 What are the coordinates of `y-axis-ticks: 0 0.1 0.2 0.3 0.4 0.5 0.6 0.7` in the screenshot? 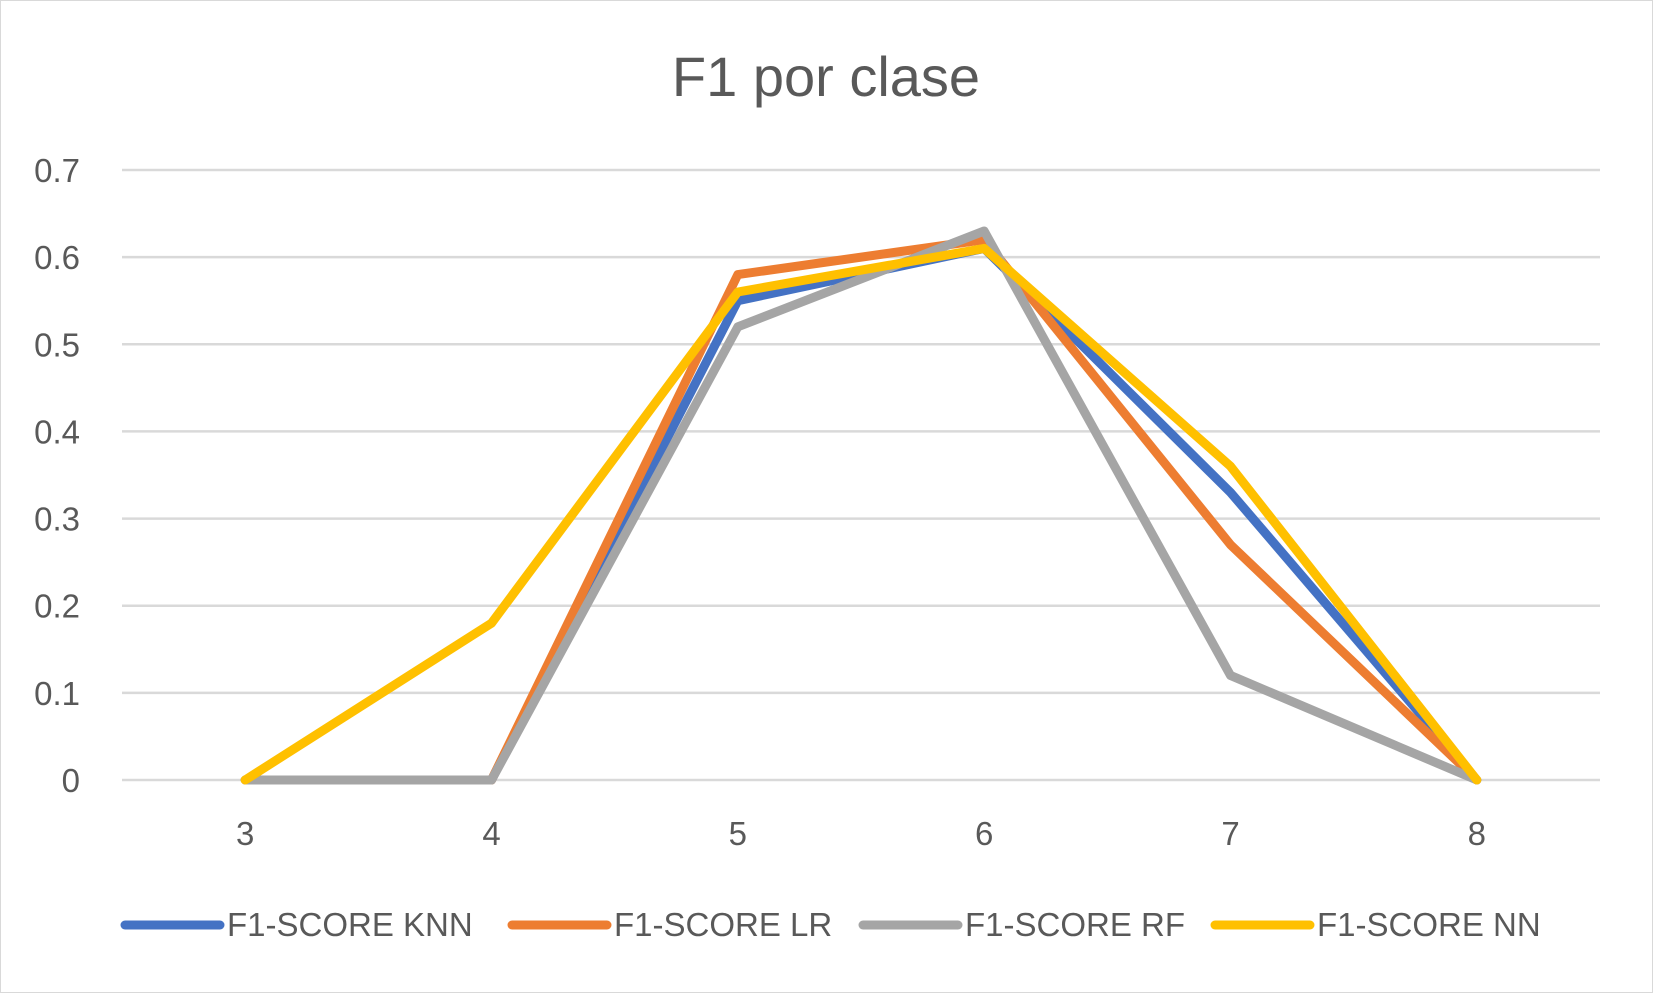 It's located at (57, 475).